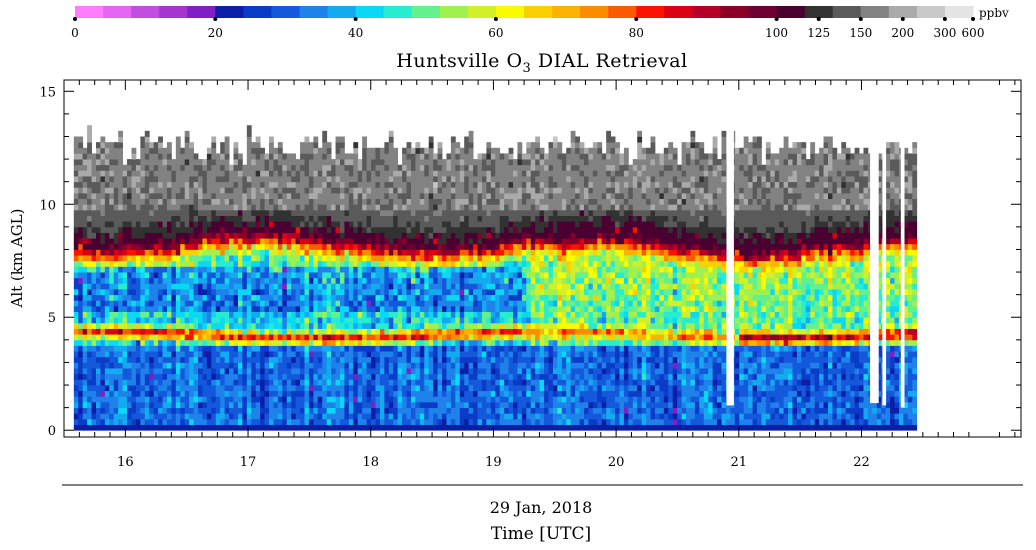  I want to click on colorbar-tick, so click(355, 19).